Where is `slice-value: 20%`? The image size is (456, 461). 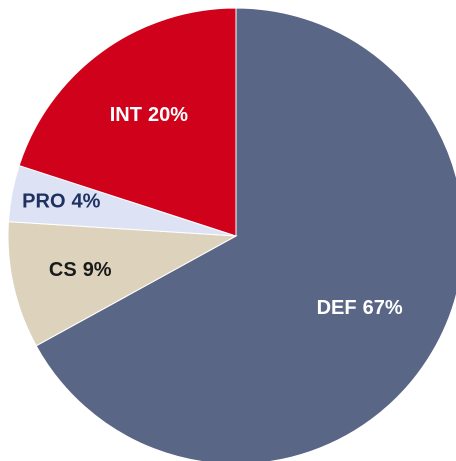
slice-value: 20% is located at coordinates (168, 115).